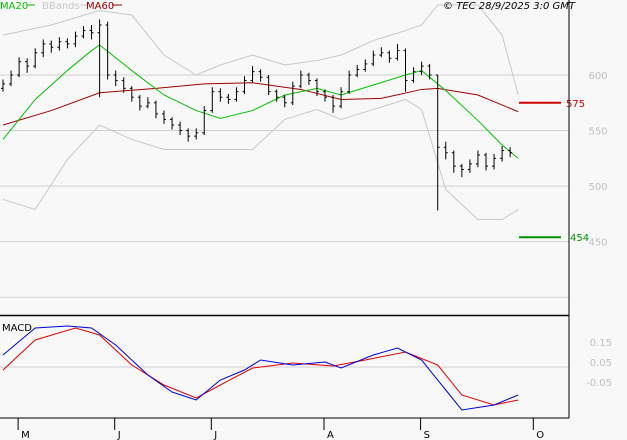 This screenshot has width=627, height=440. What do you see at coordinates (579, 238) in the screenshot?
I see `level-label: 454` at bounding box center [579, 238].